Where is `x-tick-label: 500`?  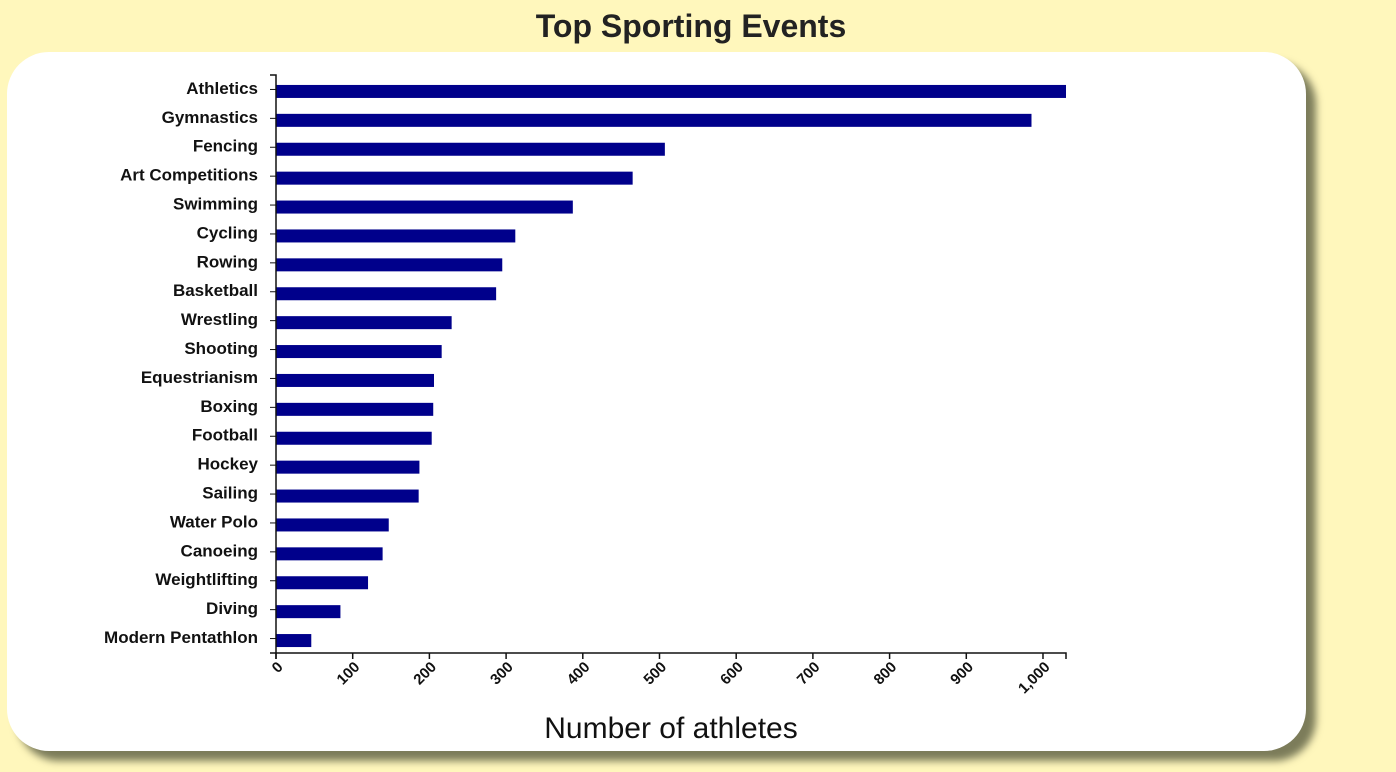
x-tick-label: 500 is located at coordinates (655, 674).